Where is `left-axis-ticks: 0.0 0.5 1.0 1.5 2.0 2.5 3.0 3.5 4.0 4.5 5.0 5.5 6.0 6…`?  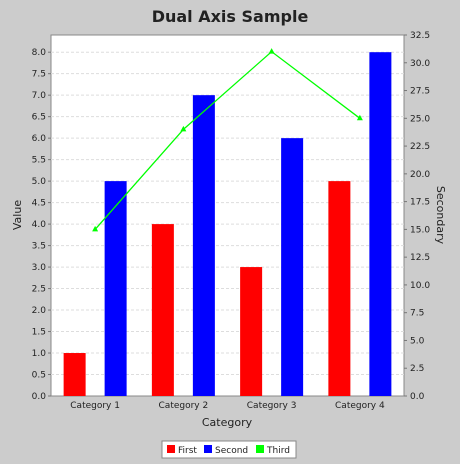 left-axis-ticks: 0.0 0.5 1.0 1.5 2.0 2.5 3.0 3.5 4.0 4.5 5.0 5.5 6.0 6… is located at coordinates (41, 225).